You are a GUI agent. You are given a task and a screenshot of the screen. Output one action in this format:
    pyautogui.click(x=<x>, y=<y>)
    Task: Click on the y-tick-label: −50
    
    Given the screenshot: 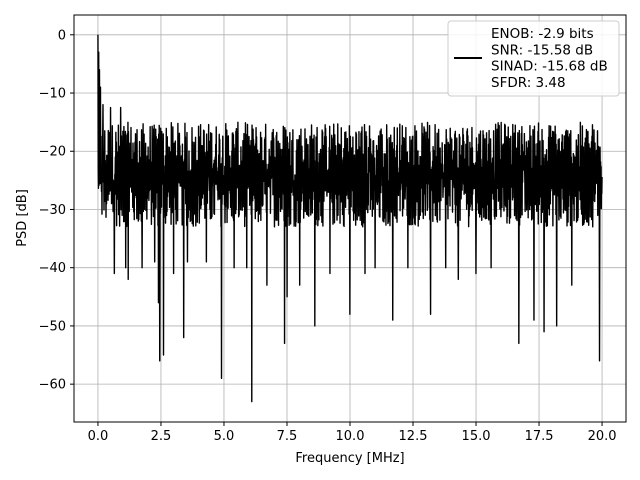 What is the action you would take?
    pyautogui.click(x=52, y=326)
    